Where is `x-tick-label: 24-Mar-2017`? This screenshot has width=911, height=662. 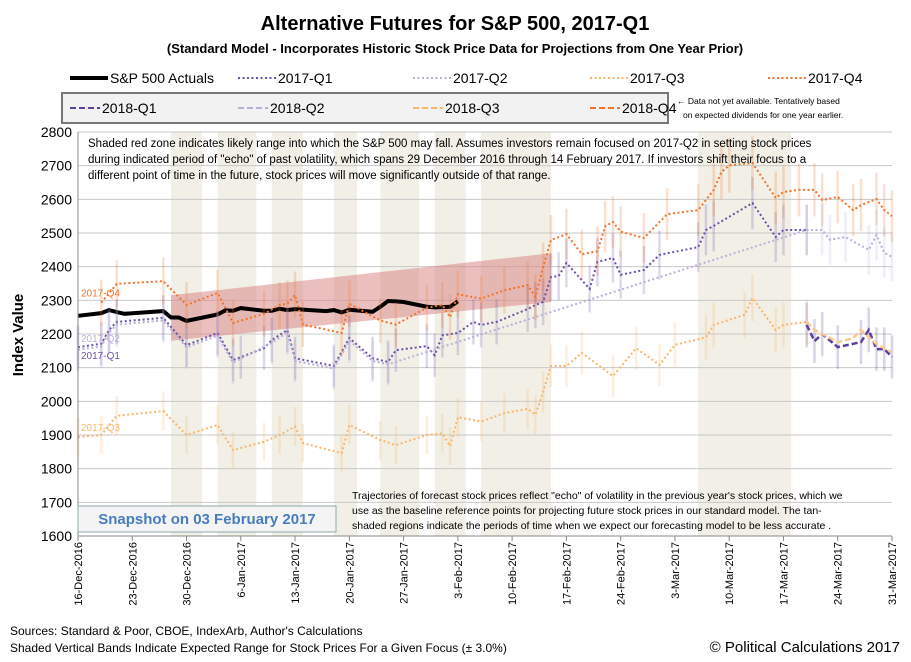
x-tick-label: 24-Mar-2017 is located at coordinates (839, 573).